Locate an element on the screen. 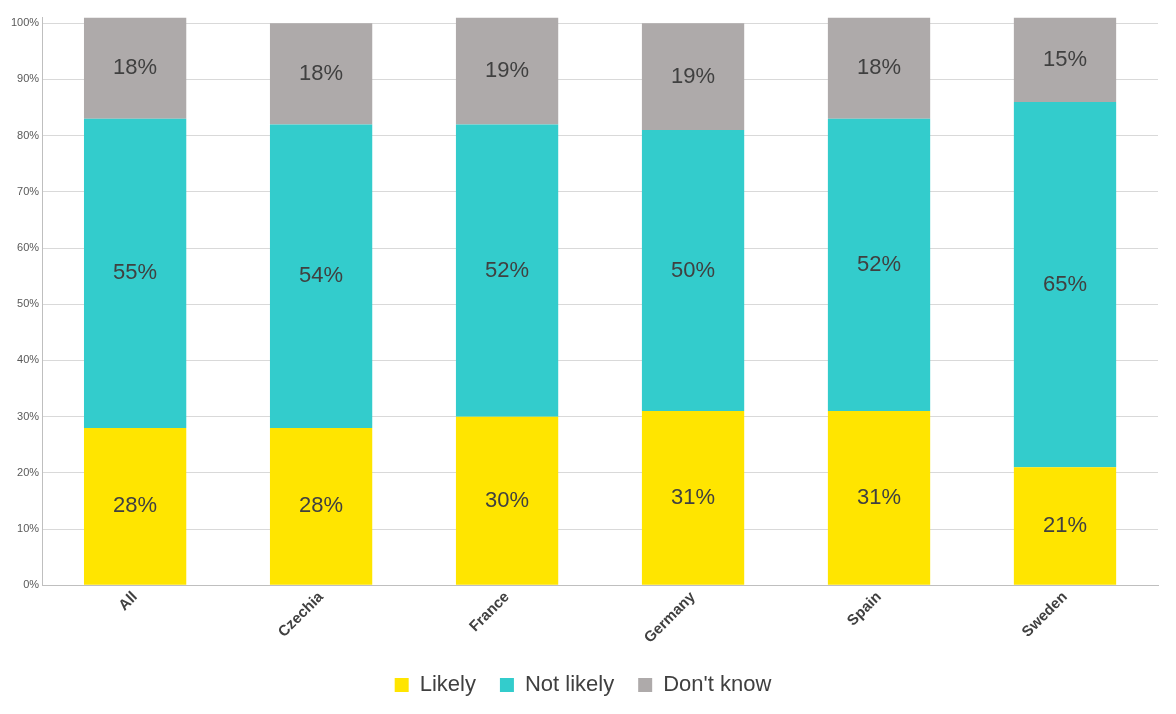  data-label: 21% is located at coordinates (1065, 525).